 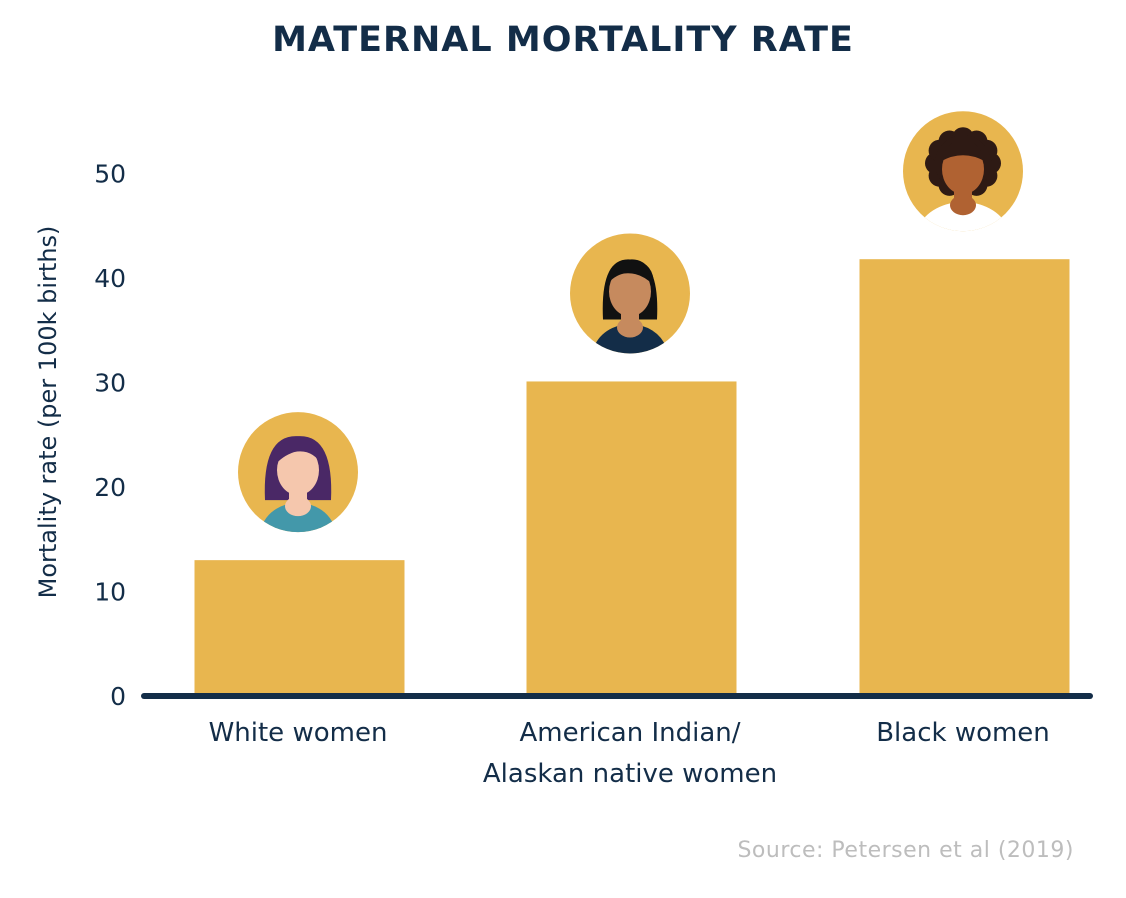 What do you see at coordinates (298, 472) in the screenshot?
I see `white-woman-avatar-icon` at bounding box center [298, 472].